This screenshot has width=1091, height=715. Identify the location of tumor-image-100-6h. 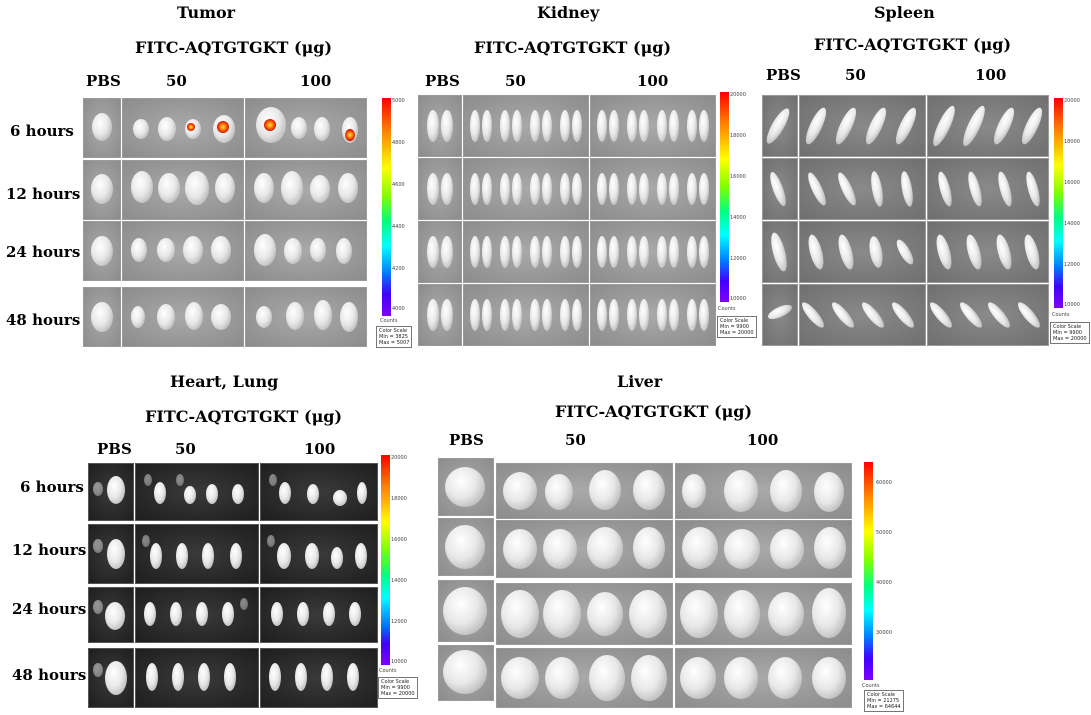
(306, 128).